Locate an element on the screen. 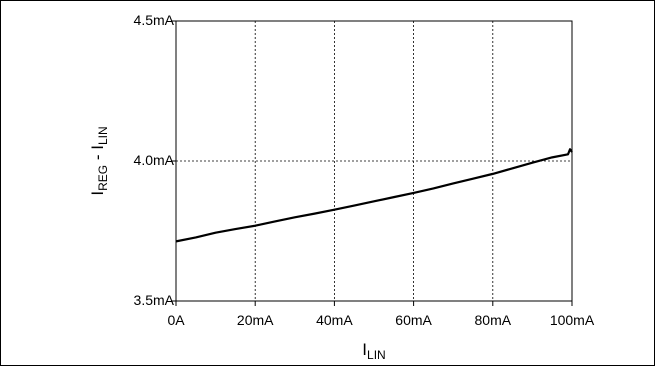 Image resolution: width=655 pixels, height=370 pixels. y-axis-label-part: REG is located at coordinates (103, 178).